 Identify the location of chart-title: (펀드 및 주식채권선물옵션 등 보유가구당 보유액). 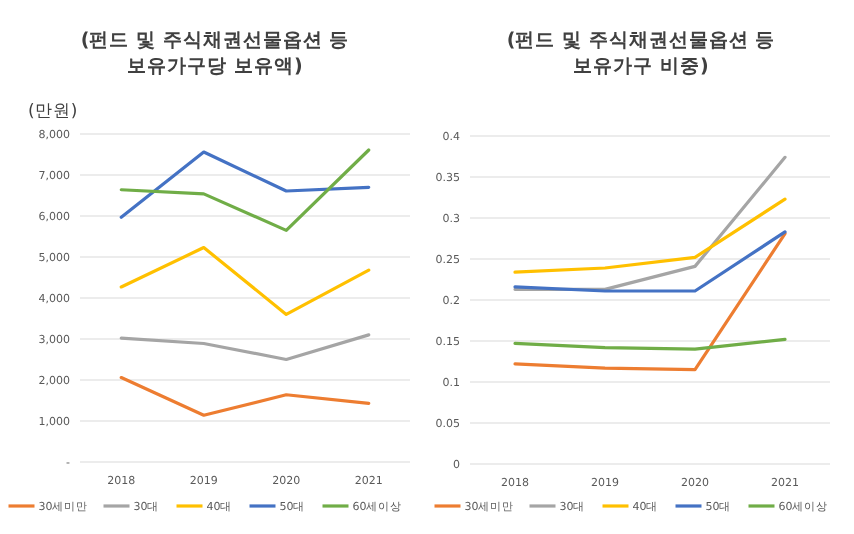
(215, 54).